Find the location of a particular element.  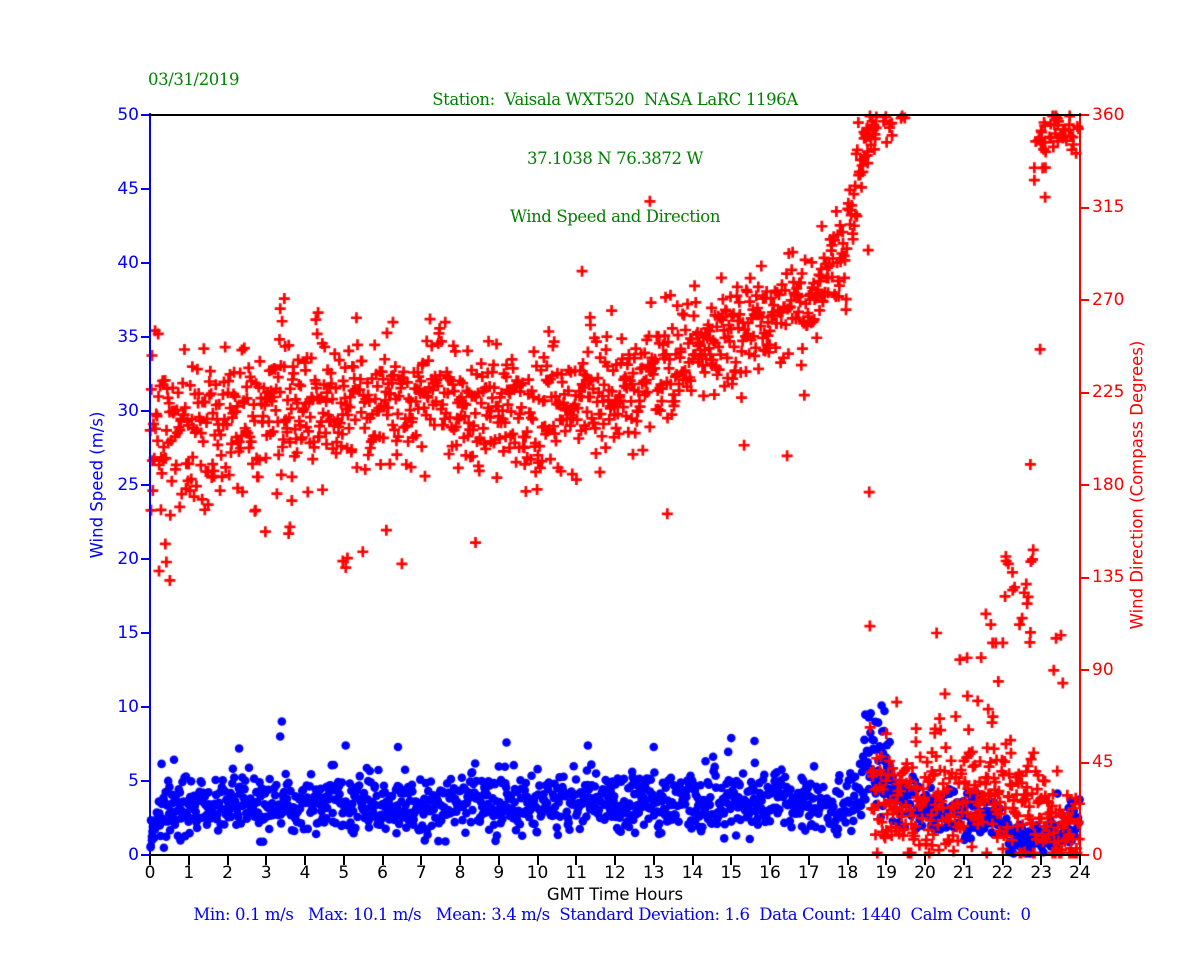

y-left-tick-label: 20 is located at coordinates (128, 558).